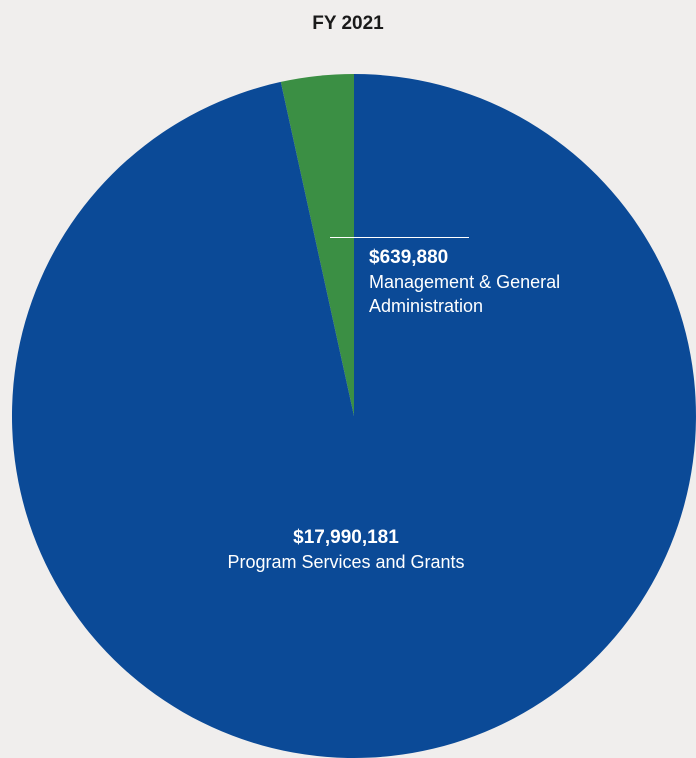 The height and width of the screenshot is (758, 696). Describe the element at coordinates (317, 245) in the screenshot. I see `pie-slice-management-general-admin` at that location.